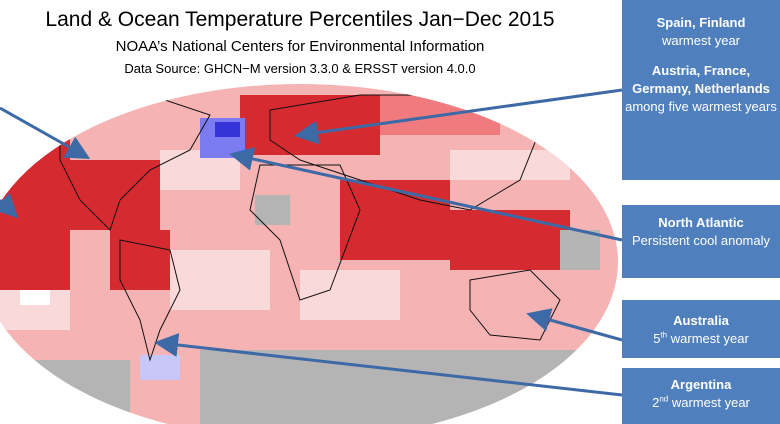 The image size is (780, 424). I want to click on callout-atlantic: North Atlantic Persistent cool anomaly, so click(701, 241).